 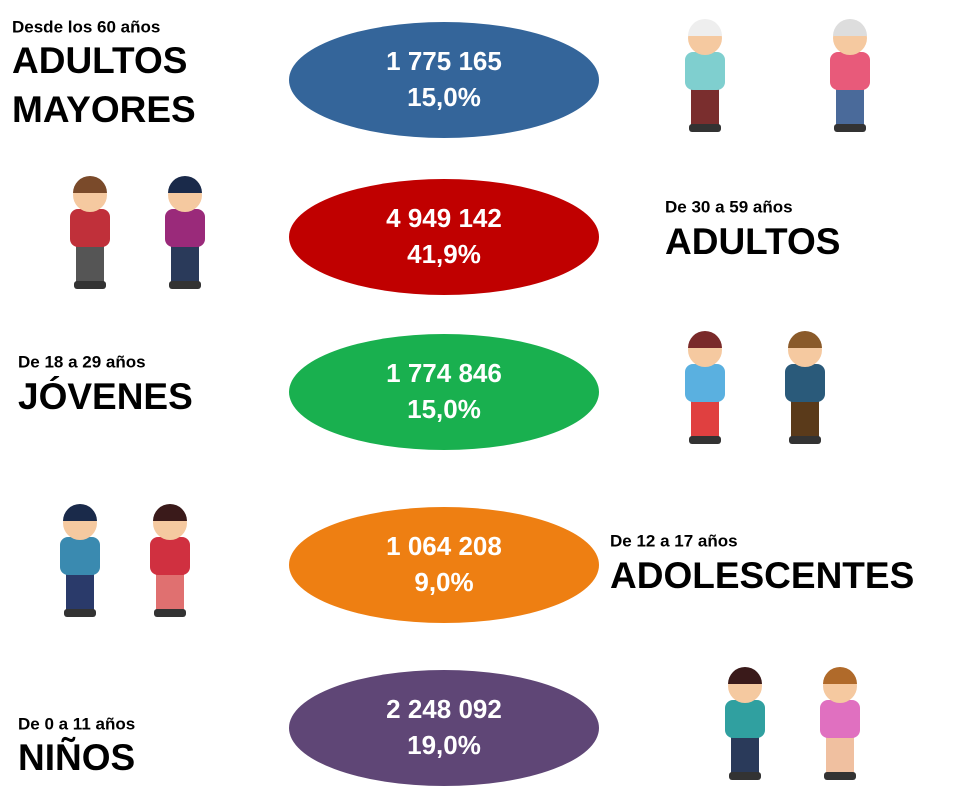 What do you see at coordinates (76, 723) in the screenshot?
I see `age-range: De 0 a 11 años` at bounding box center [76, 723].